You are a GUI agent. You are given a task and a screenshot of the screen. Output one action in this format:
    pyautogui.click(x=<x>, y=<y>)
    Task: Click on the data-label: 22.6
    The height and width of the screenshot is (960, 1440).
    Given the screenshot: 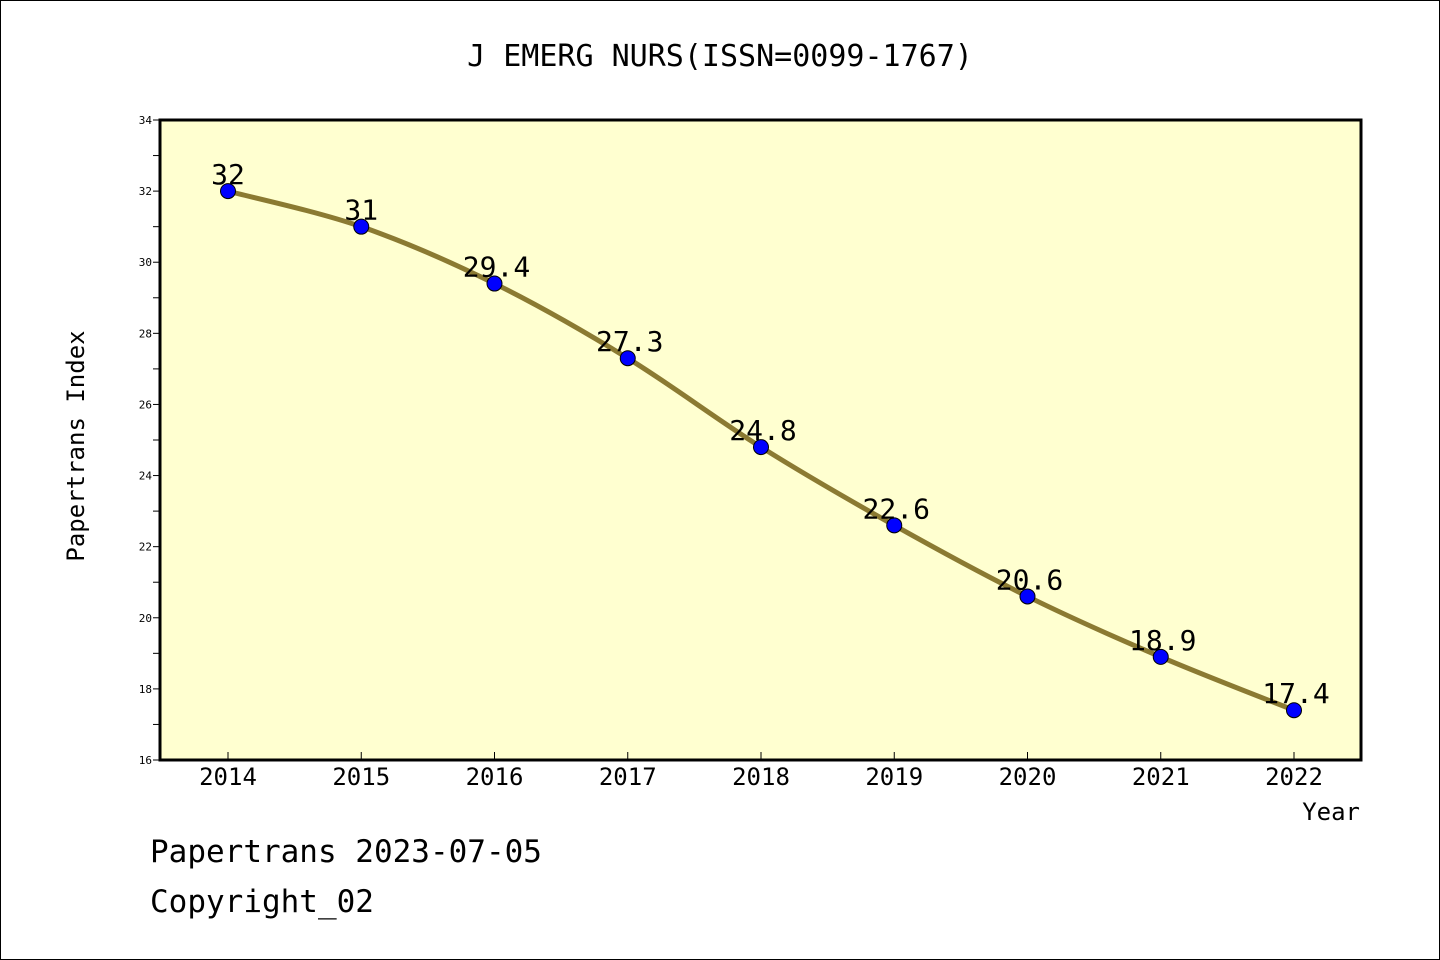 What is the action you would take?
    pyautogui.click(x=896, y=508)
    